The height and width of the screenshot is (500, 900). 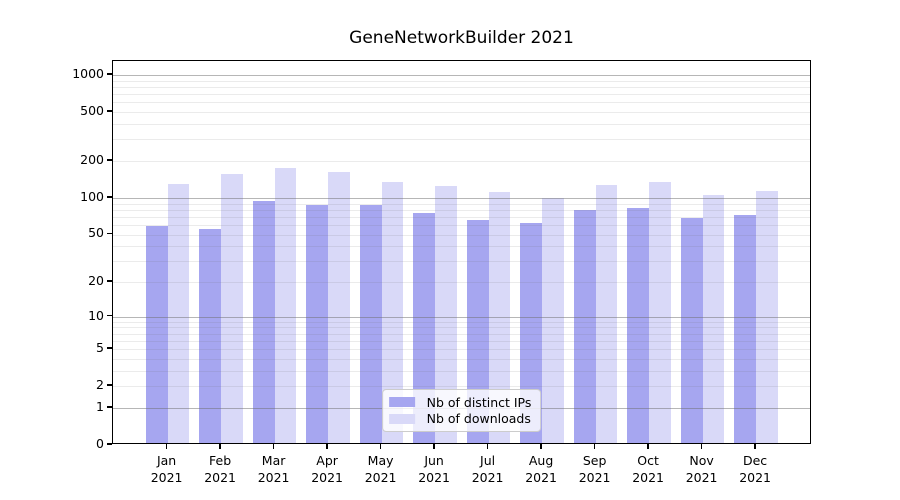 I want to click on x-tick-label-mar: Mar 2021, so click(x=273, y=469).